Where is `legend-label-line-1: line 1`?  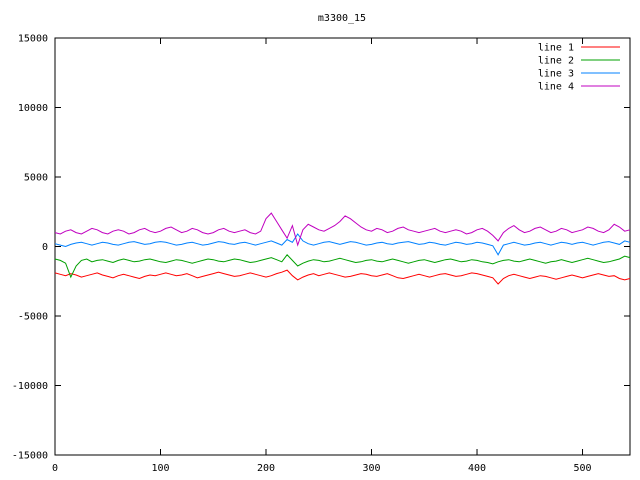 legend-label-line-1: line 1 is located at coordinates (556, 48).